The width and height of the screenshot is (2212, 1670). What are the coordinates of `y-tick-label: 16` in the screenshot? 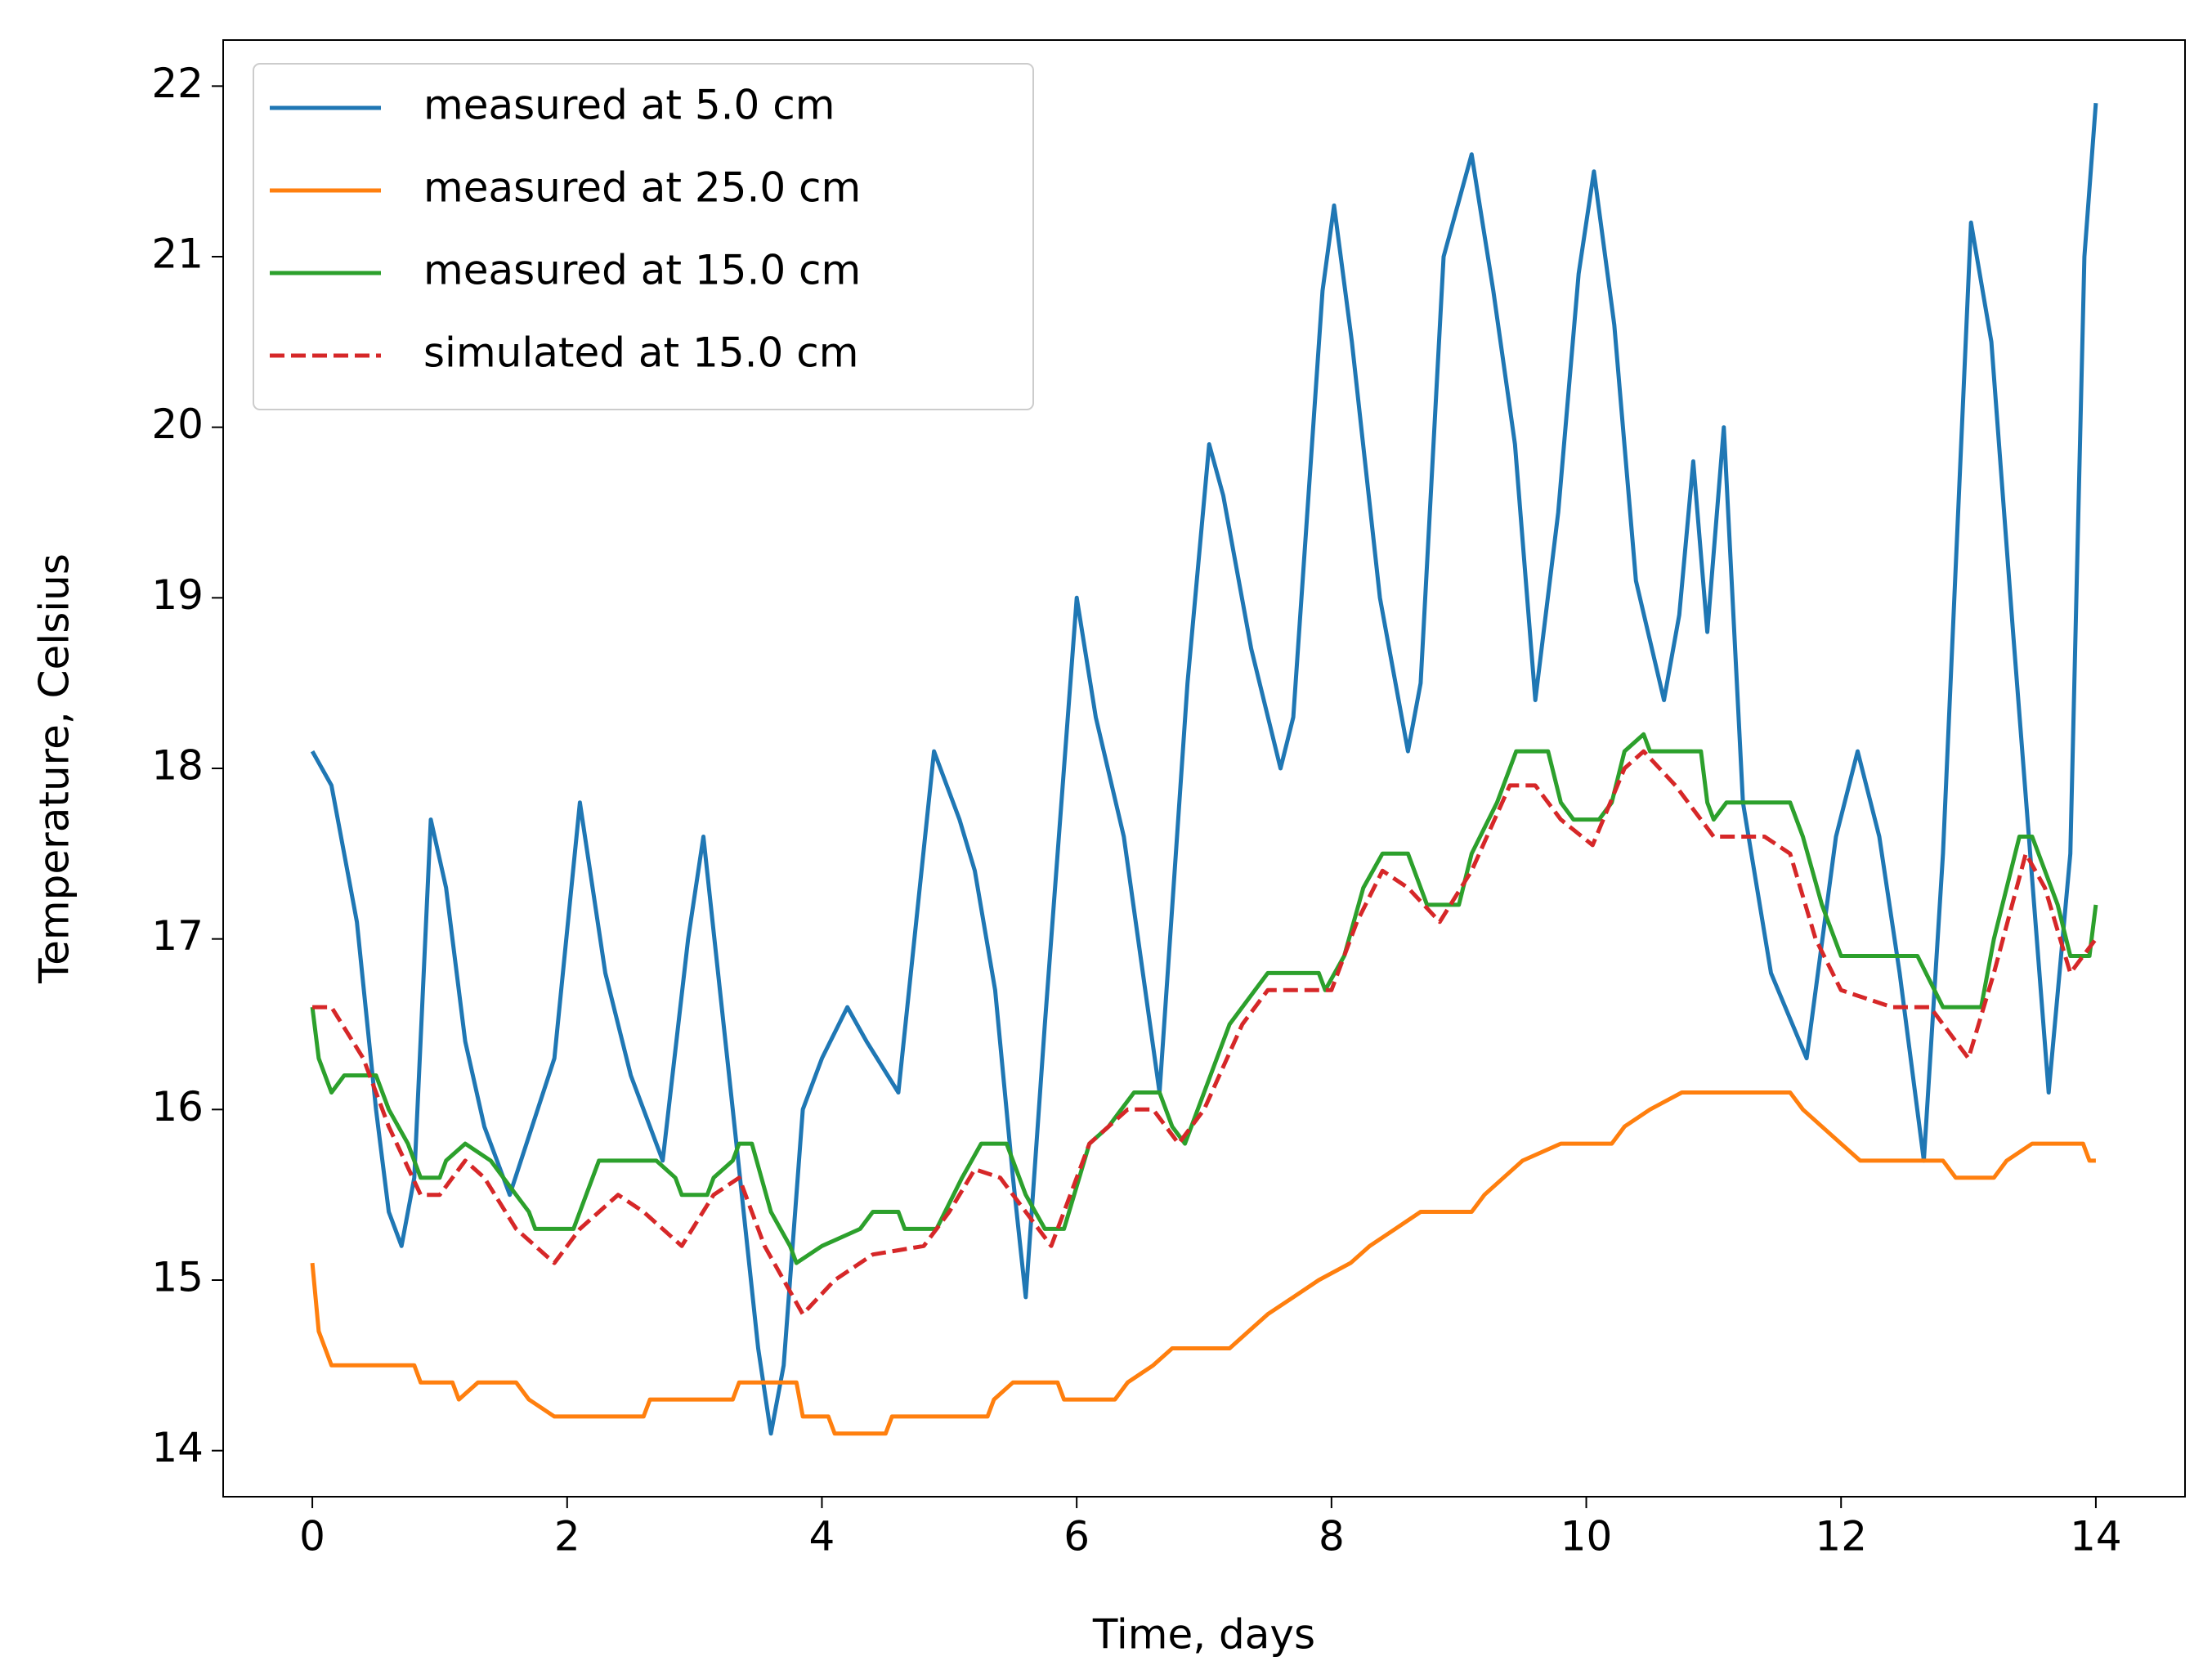 It's located at (177, 1106).